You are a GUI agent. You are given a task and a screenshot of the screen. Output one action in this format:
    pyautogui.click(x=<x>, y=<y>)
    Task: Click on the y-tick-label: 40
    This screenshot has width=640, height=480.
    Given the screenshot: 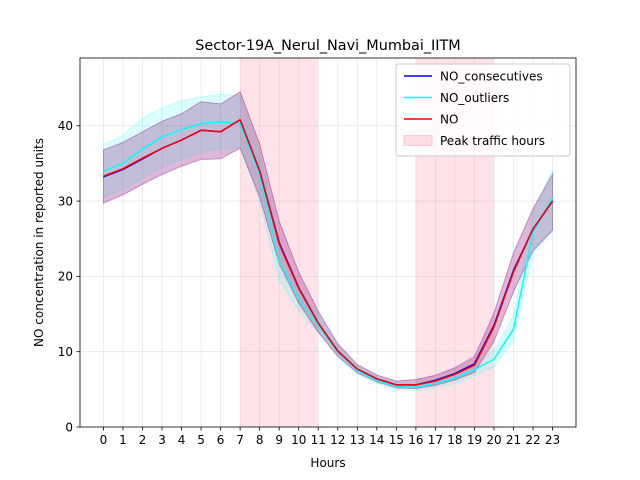 What is the action you would take?
    pyautogui.click(x=65, y=126)
    